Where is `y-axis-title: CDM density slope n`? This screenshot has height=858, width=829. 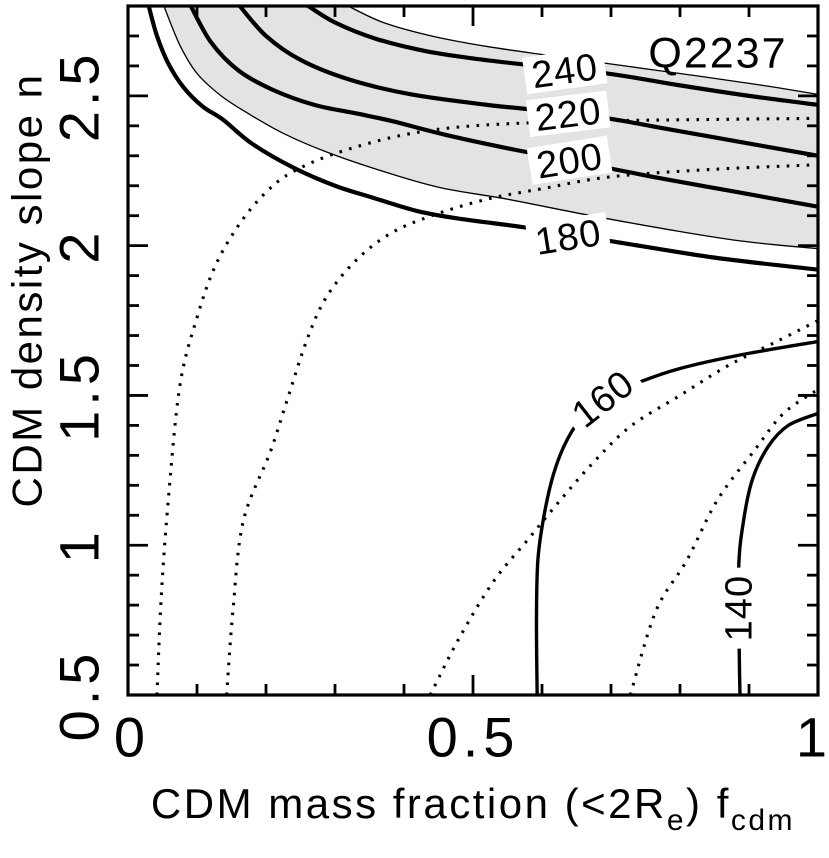
y-axis-title: CDM density slope n is located at coordinates (27, 290).